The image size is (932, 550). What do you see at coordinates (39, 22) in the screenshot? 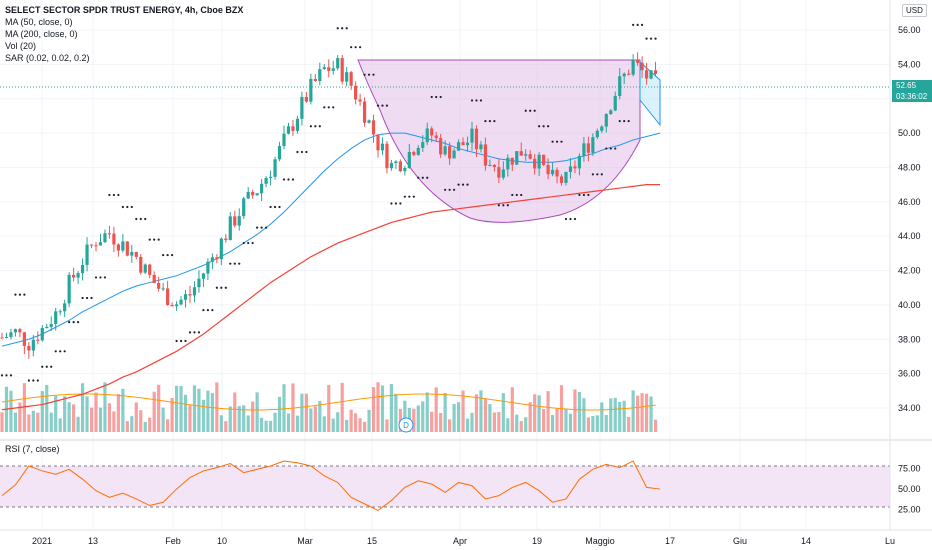
I see `legend-ma50: MA (50, close, 0)` at bounding box center [39, 22].